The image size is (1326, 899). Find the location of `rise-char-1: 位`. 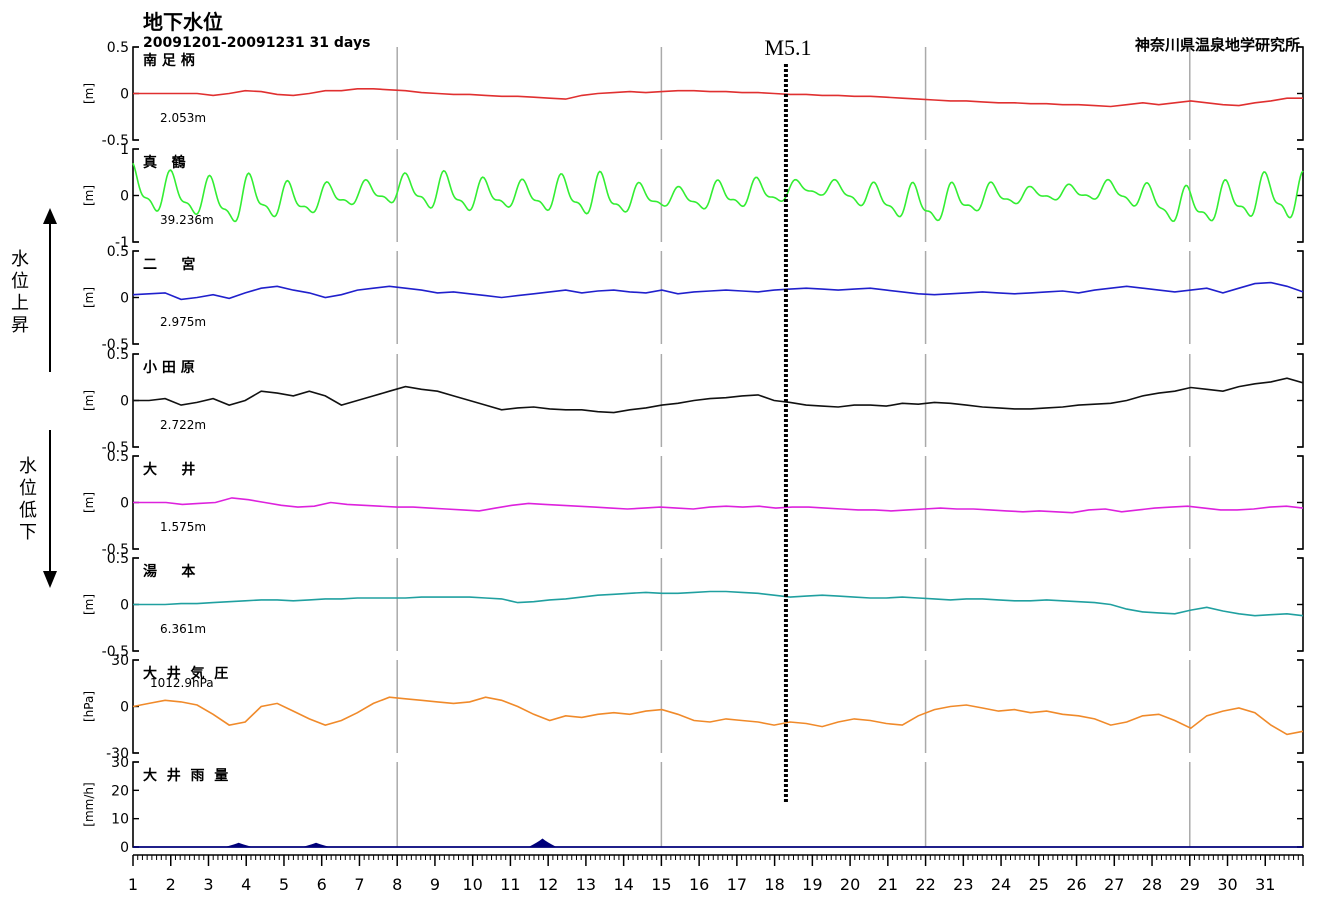

rise-char-1: 位 is located at coordinates (20, 281).